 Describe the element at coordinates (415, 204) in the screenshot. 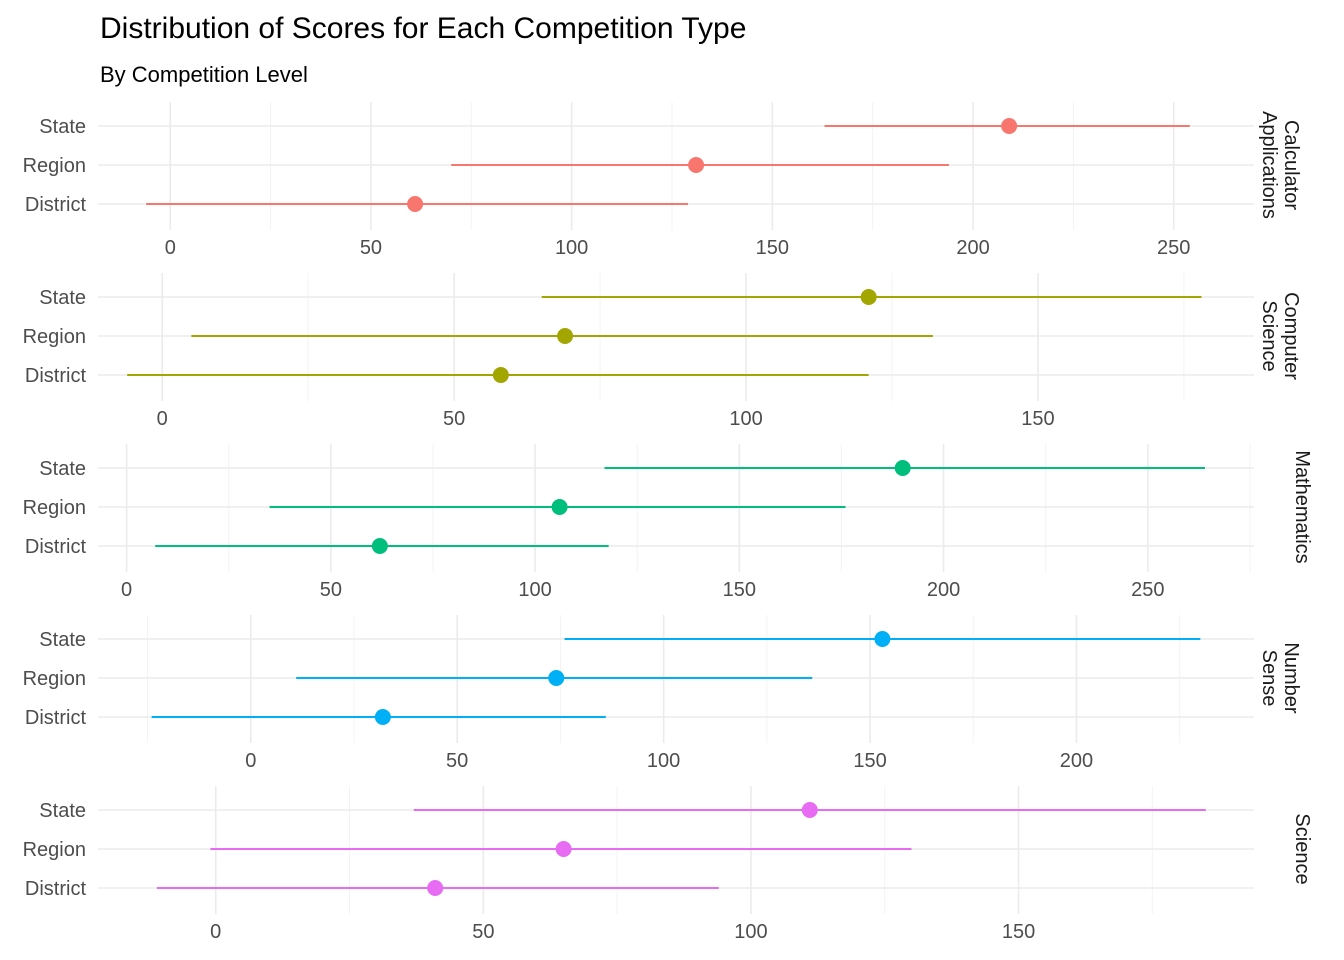

I see `point-calculator-applications-district` at that location.